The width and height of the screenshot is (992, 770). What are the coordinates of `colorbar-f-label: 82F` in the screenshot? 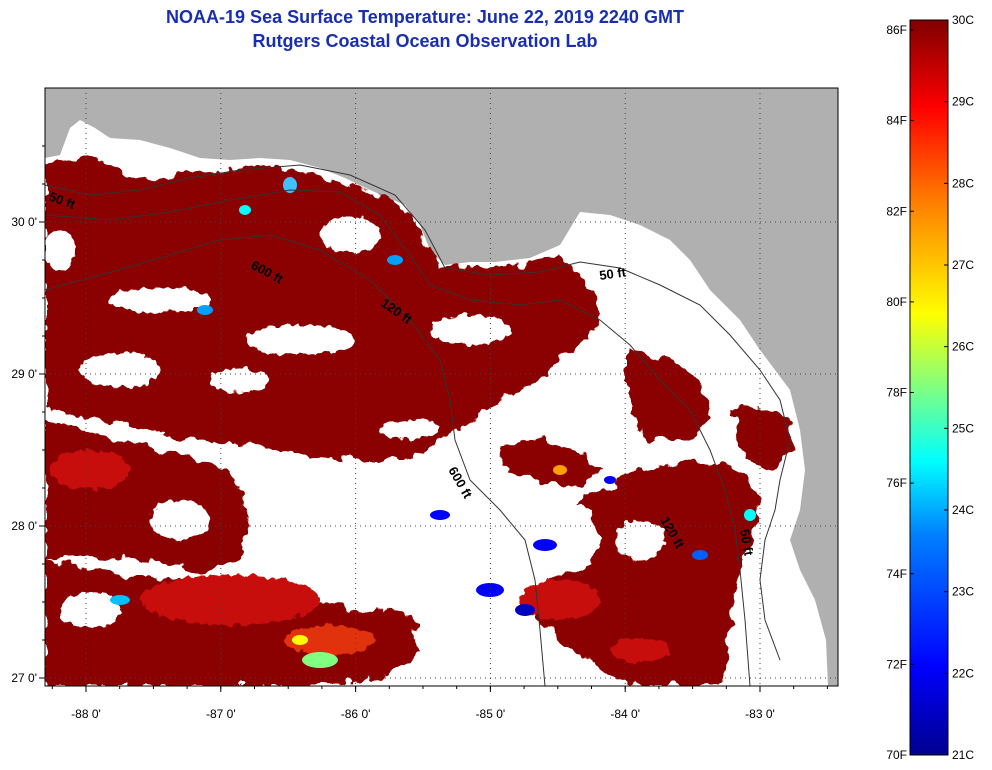 It's located at (896, 211).